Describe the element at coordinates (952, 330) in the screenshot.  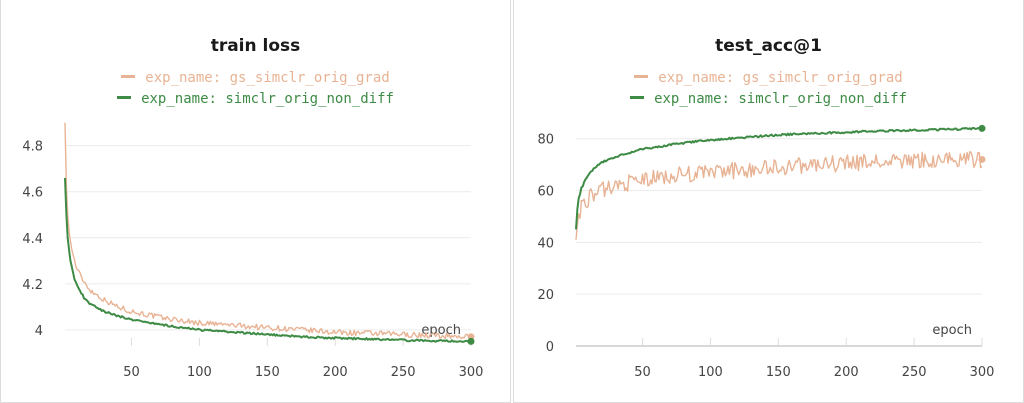
I see `x-axis-label: epoch` at that location.